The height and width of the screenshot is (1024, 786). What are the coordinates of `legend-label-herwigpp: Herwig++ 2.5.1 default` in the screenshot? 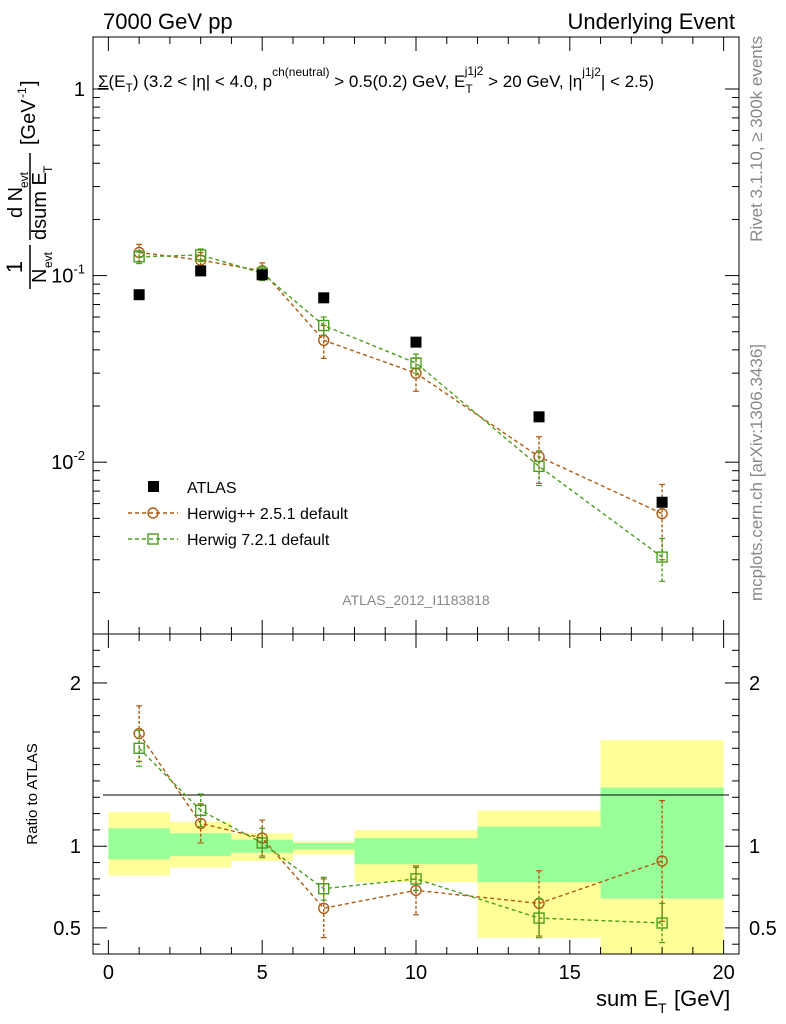 It's located at (268, 514).